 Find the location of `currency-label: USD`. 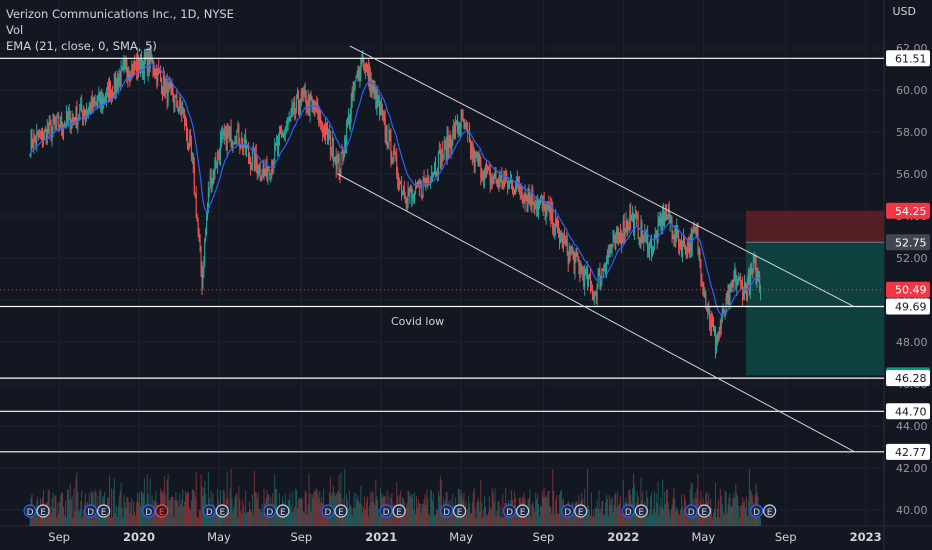

currency-label: USD is located at coordinates (904, 11).